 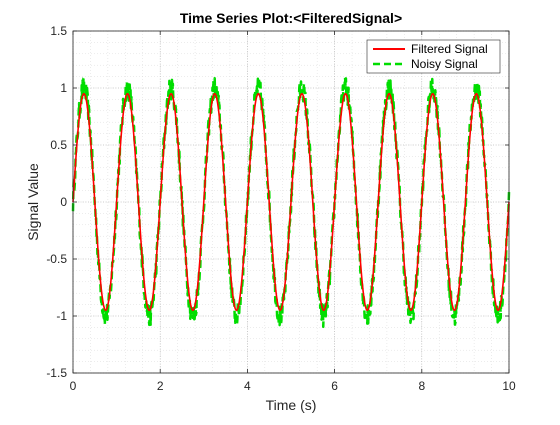 What do you see at coordinates (247, 386) in the screenshot?
I see `x-tick-label: 4` at bounding box center [247, 386].